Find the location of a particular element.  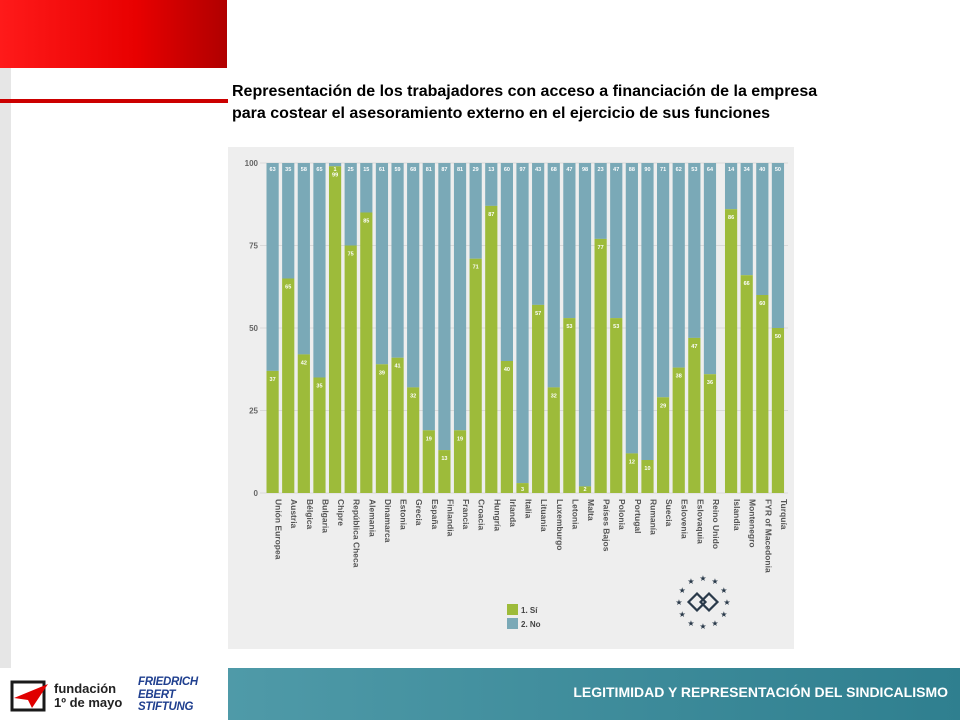

data-label-si: 13 is located at coordinates (444, 459).